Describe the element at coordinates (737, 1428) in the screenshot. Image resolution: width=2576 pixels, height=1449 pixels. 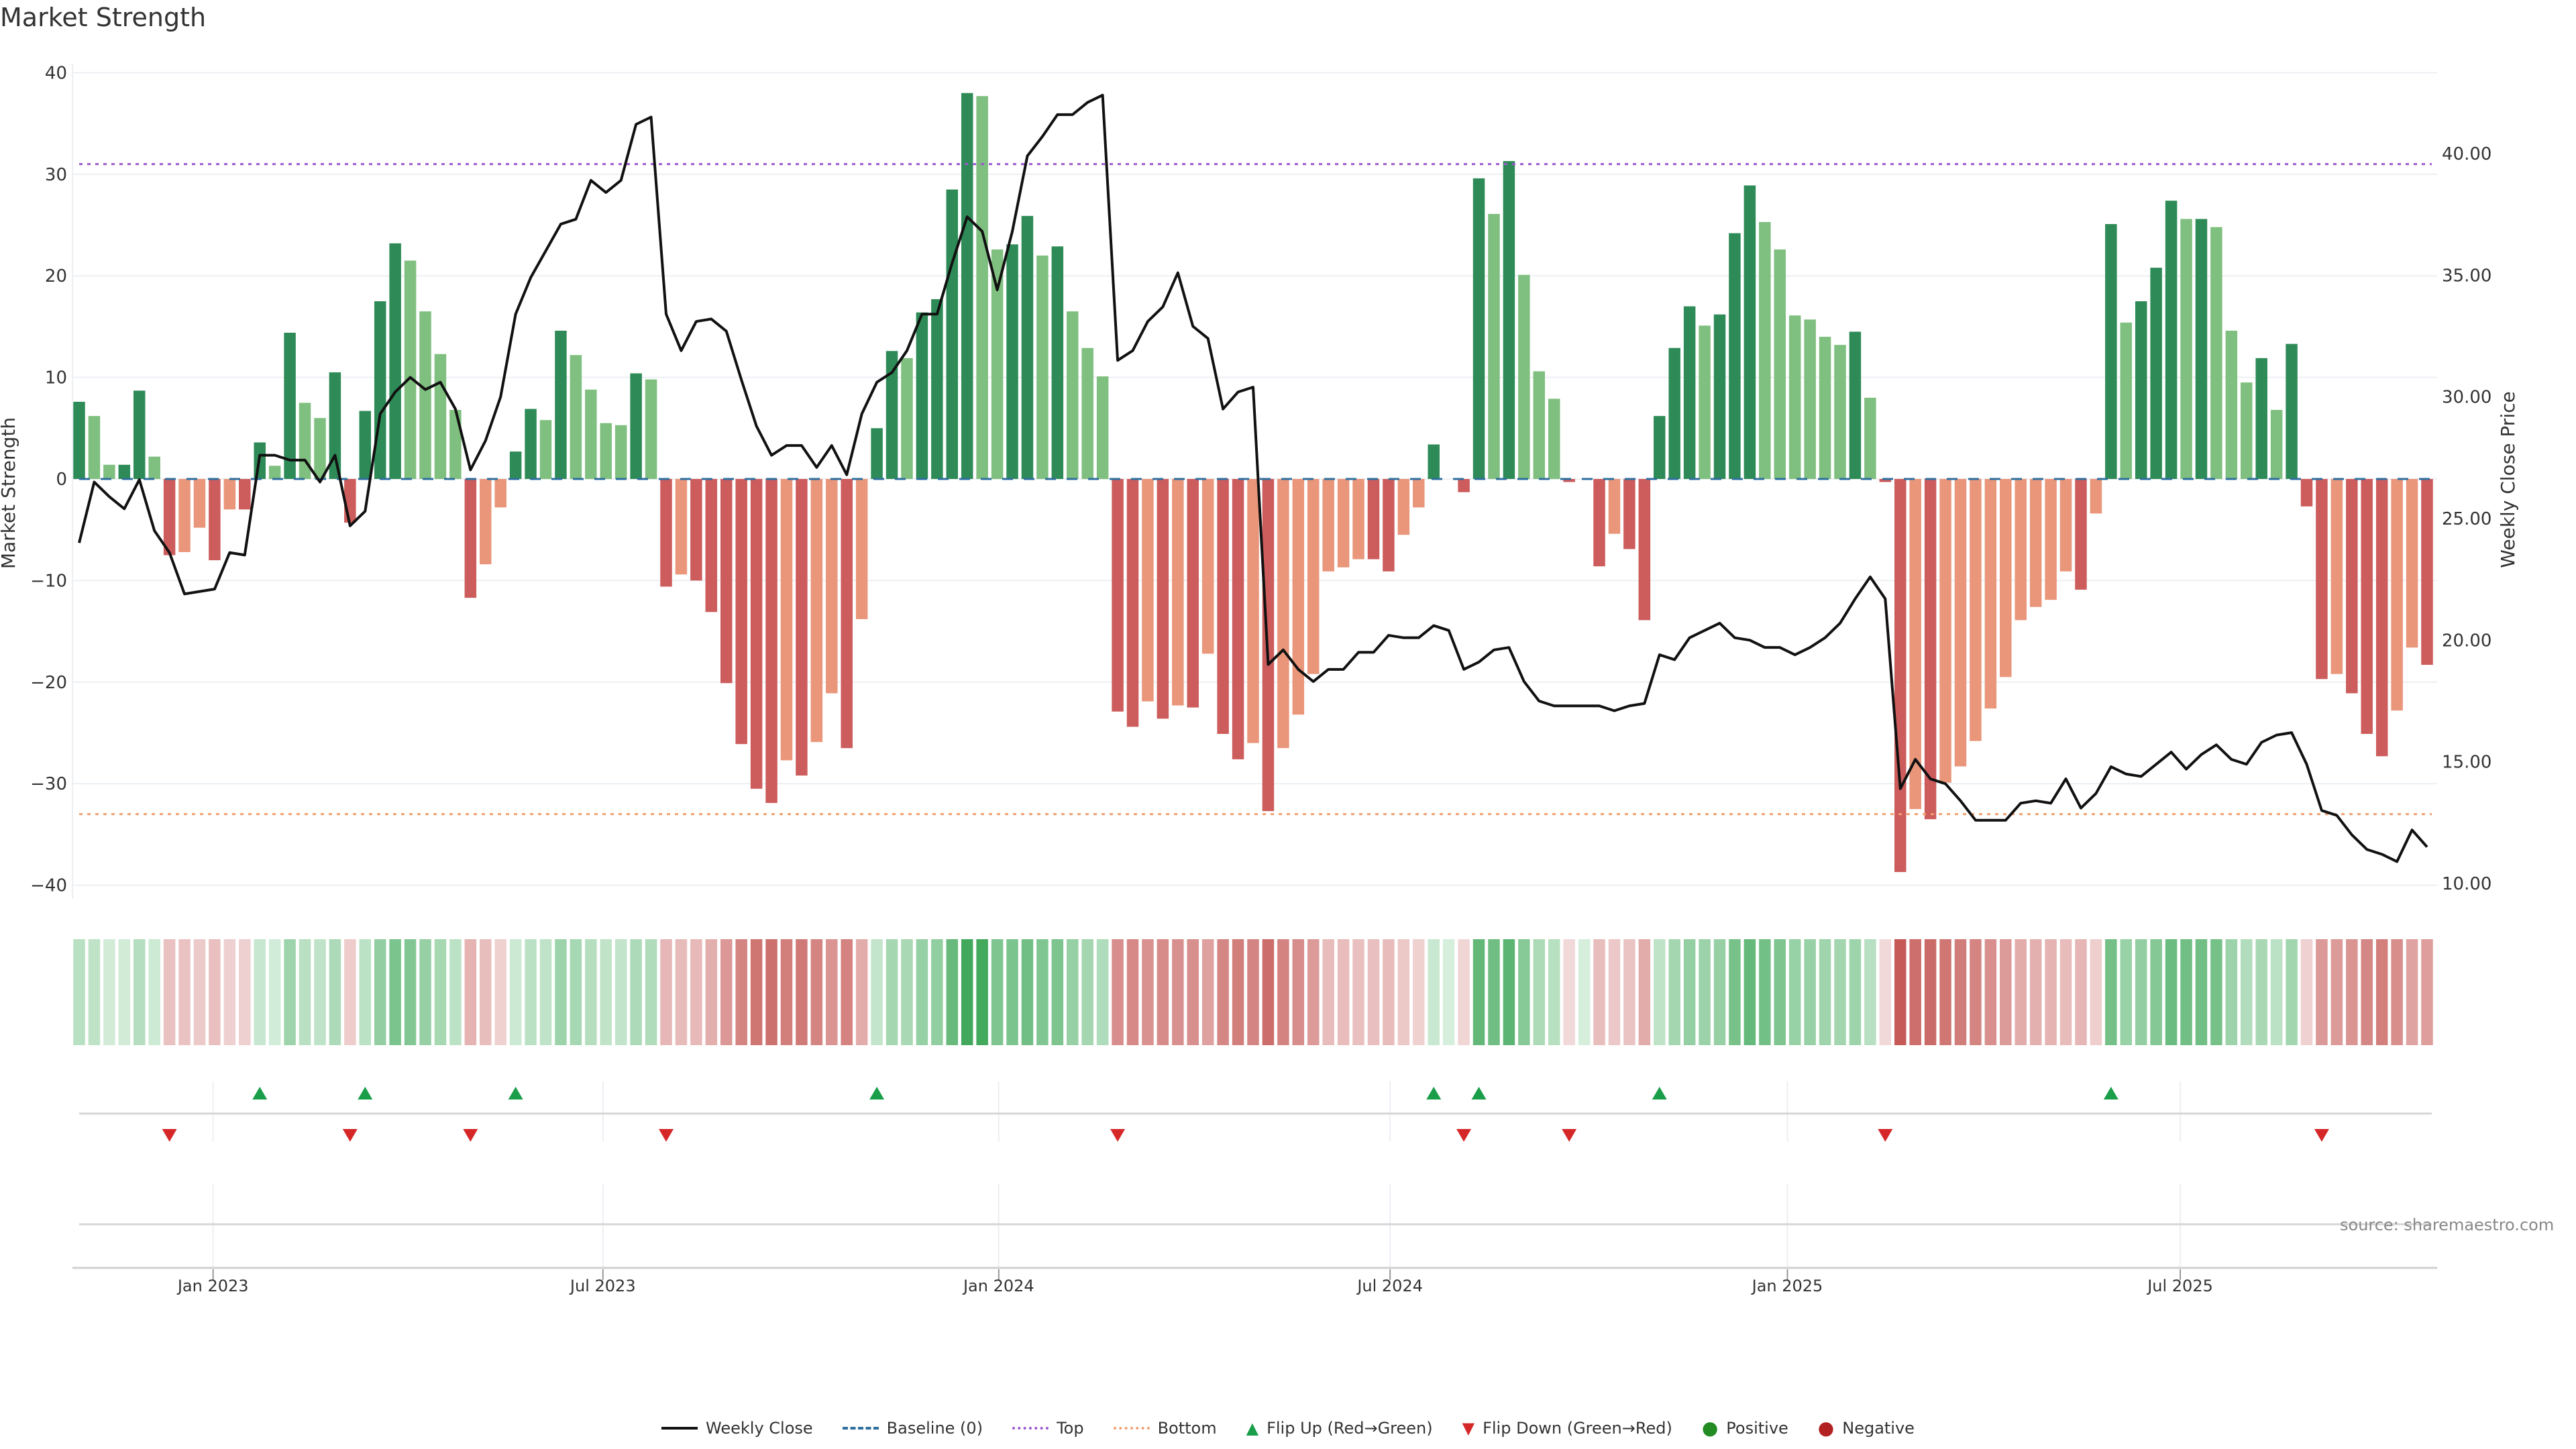
I see `legend-weekly-close: Weekly Close` at that location.